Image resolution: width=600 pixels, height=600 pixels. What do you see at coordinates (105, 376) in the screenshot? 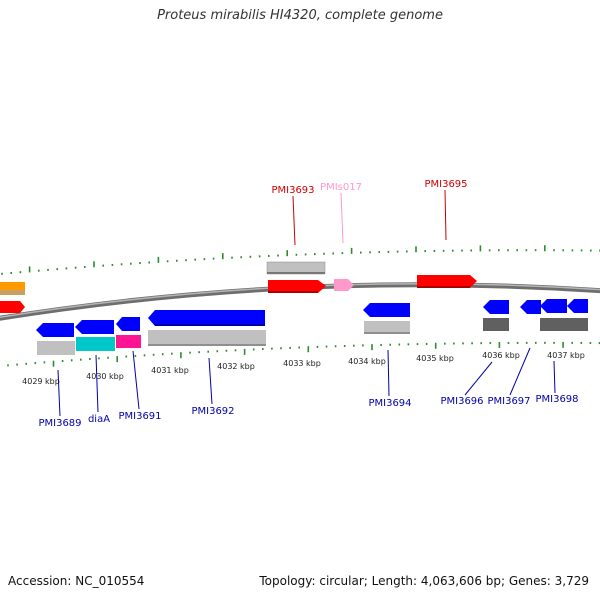
I see `kbp-label: 4030 kbp` at bounding box center [105, 376].